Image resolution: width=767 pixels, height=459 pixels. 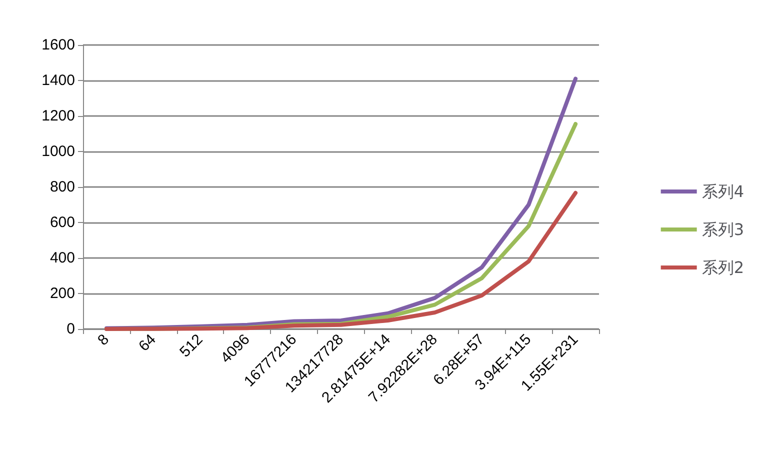 What do you see at coordinates (58, 116) in the screenshot?
I see `y-tick-label: 1200` at bounding box center [58, 116].